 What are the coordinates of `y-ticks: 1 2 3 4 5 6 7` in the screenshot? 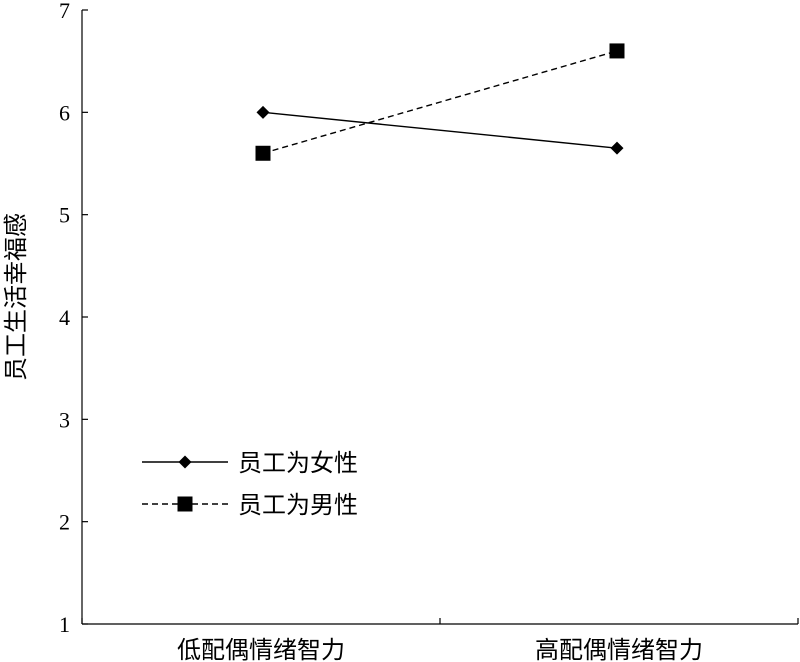 It's located at (73, 318).